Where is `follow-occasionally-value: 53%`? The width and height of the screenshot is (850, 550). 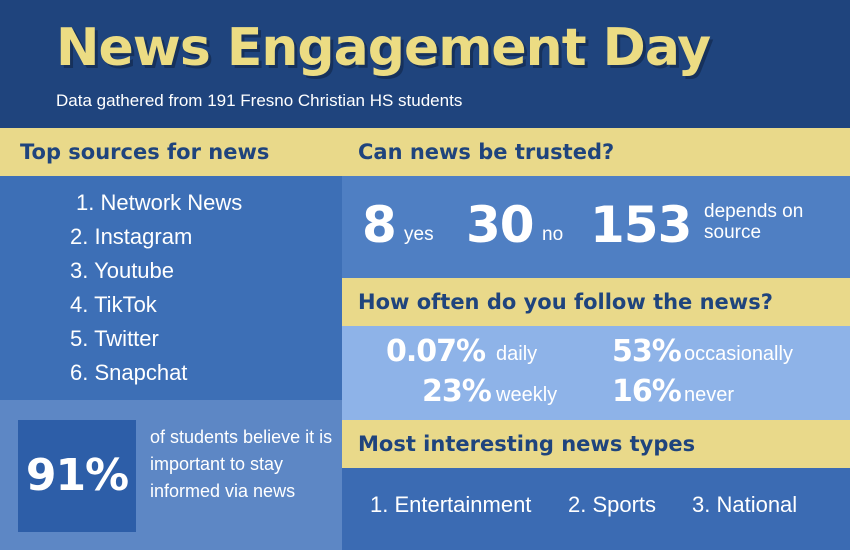
follow-occasionally-value: 53% is located at coordinates (647, 351).